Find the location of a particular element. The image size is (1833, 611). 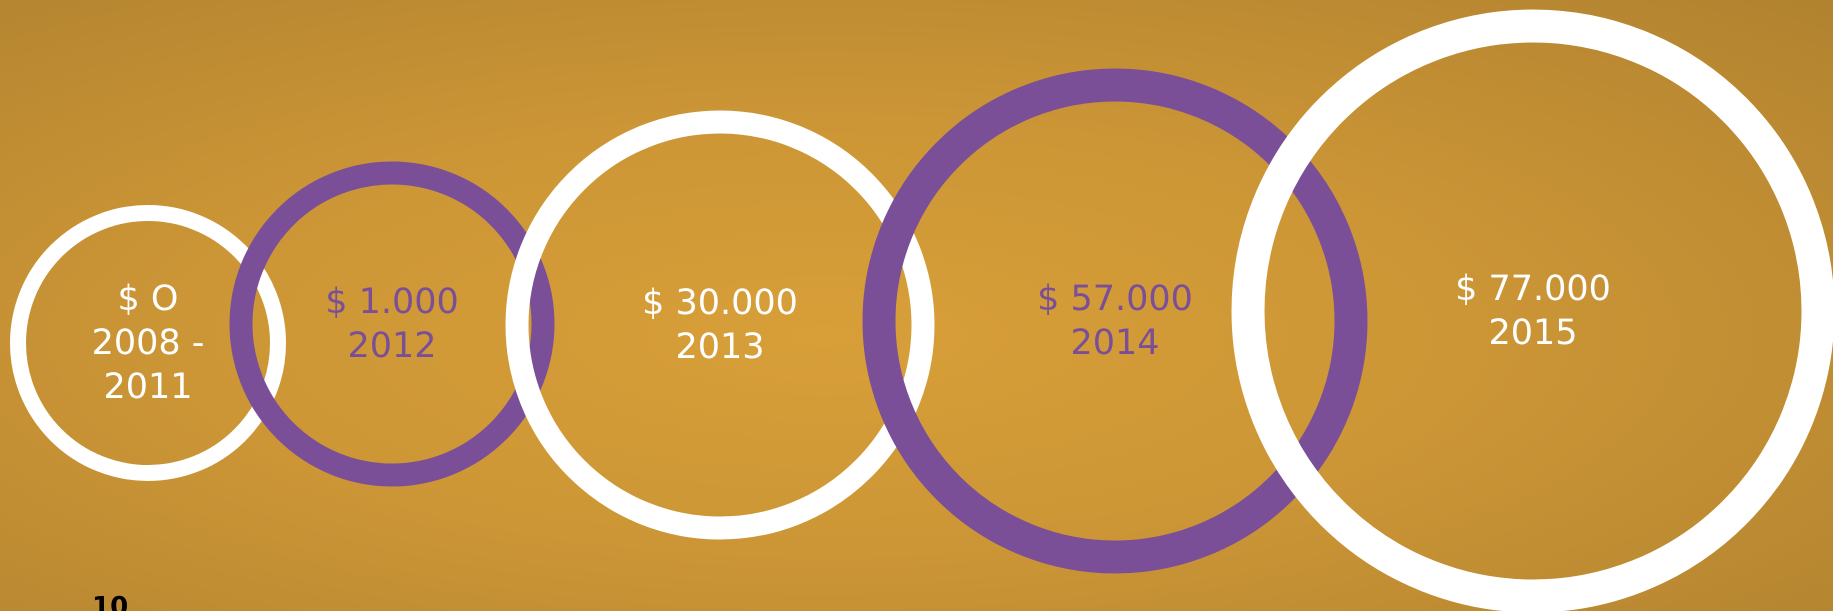

ring-label: $ 30.000 2013 is located at coordinates (720, 325).